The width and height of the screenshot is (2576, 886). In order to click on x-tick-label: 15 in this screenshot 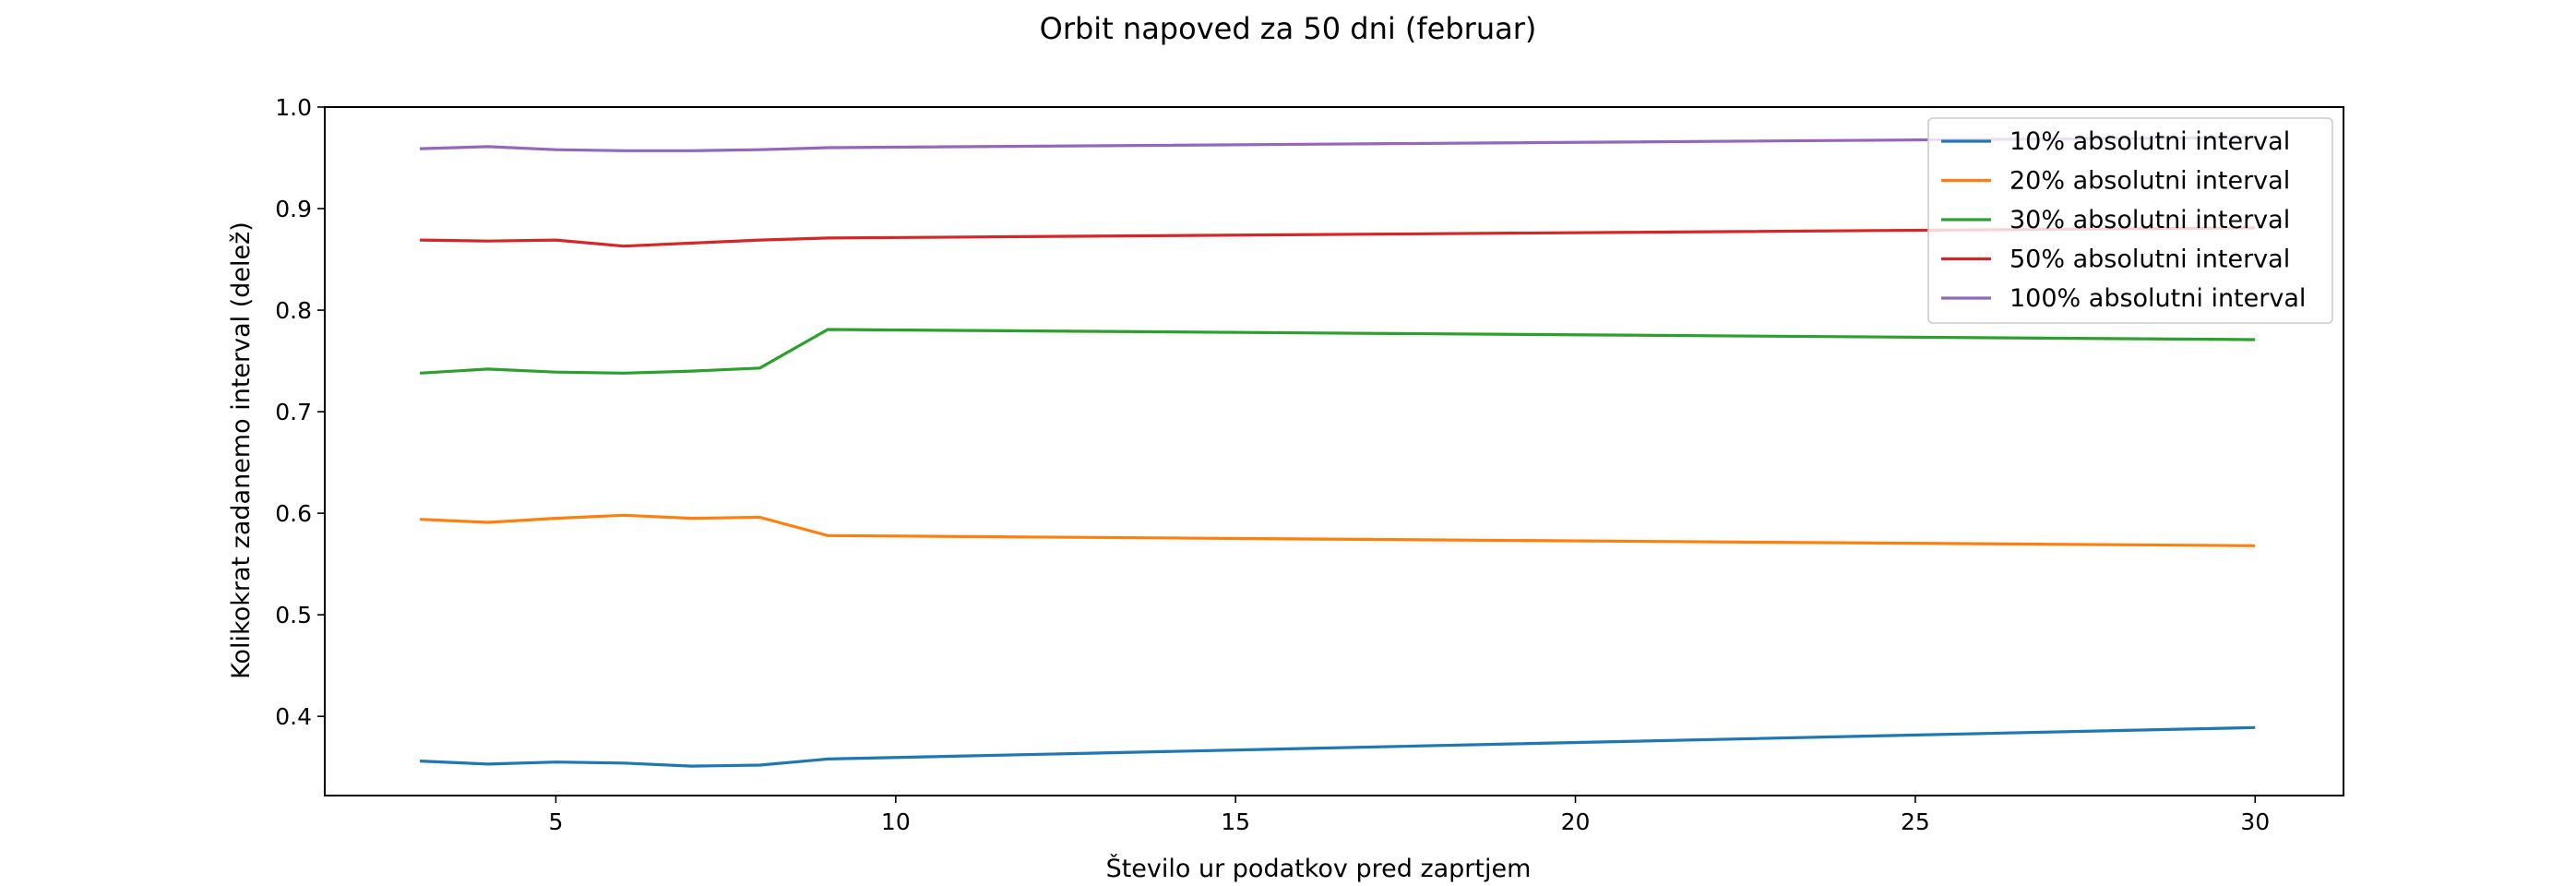, I will do `click(1235, 822)`.